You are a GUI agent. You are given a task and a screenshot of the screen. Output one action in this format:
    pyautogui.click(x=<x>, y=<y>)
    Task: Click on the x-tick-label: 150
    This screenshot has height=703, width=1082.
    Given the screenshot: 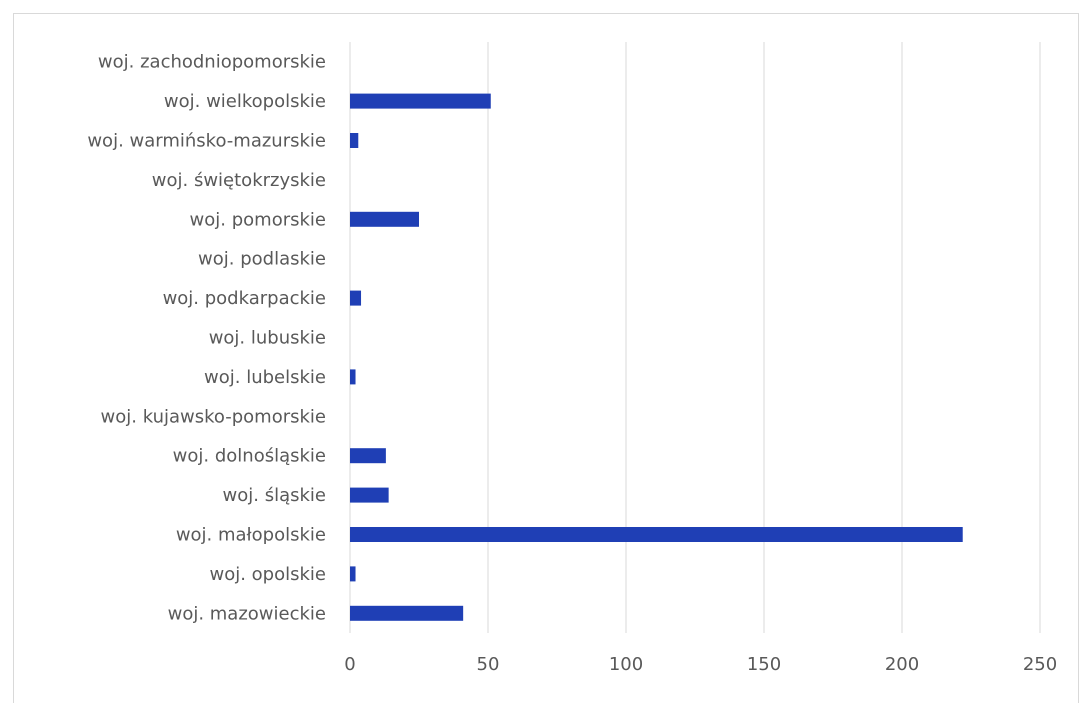 What is the action you would take?
    pyautogui.click(x=764, y=664)
    